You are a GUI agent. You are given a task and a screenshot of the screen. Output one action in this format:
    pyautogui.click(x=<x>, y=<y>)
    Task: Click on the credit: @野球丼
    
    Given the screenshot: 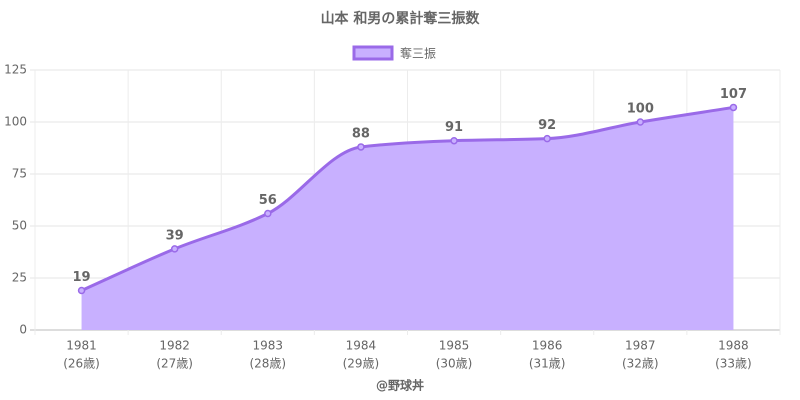 What is the action you would take?
    pyautogui.click(x=400, y=385)
    